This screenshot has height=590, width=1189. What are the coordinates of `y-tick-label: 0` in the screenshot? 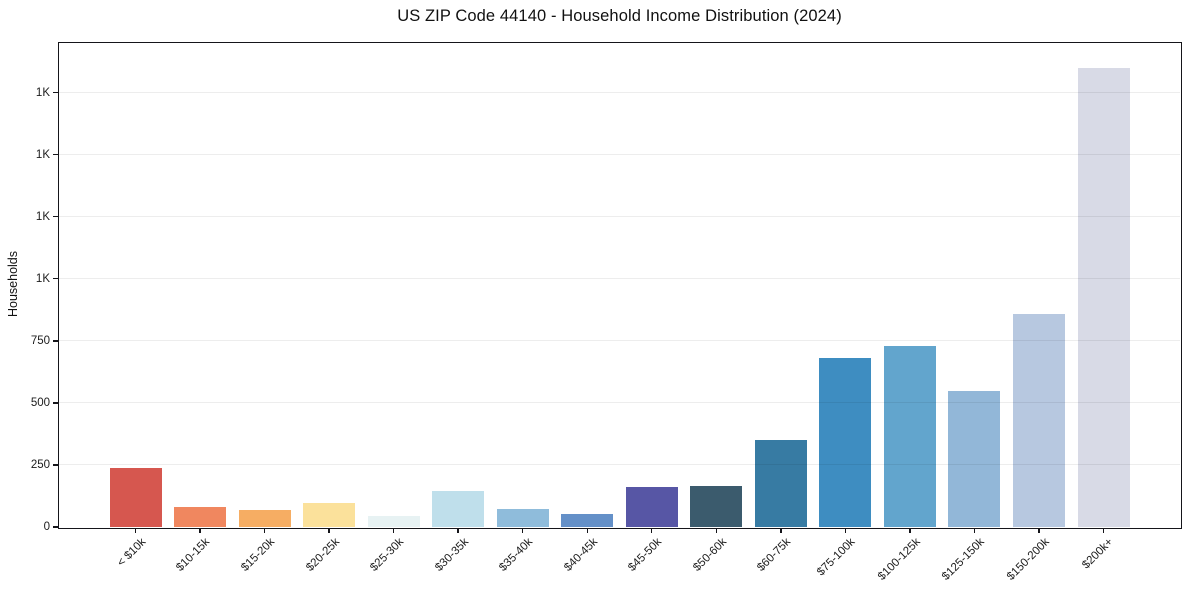 It's located at (46, 527).